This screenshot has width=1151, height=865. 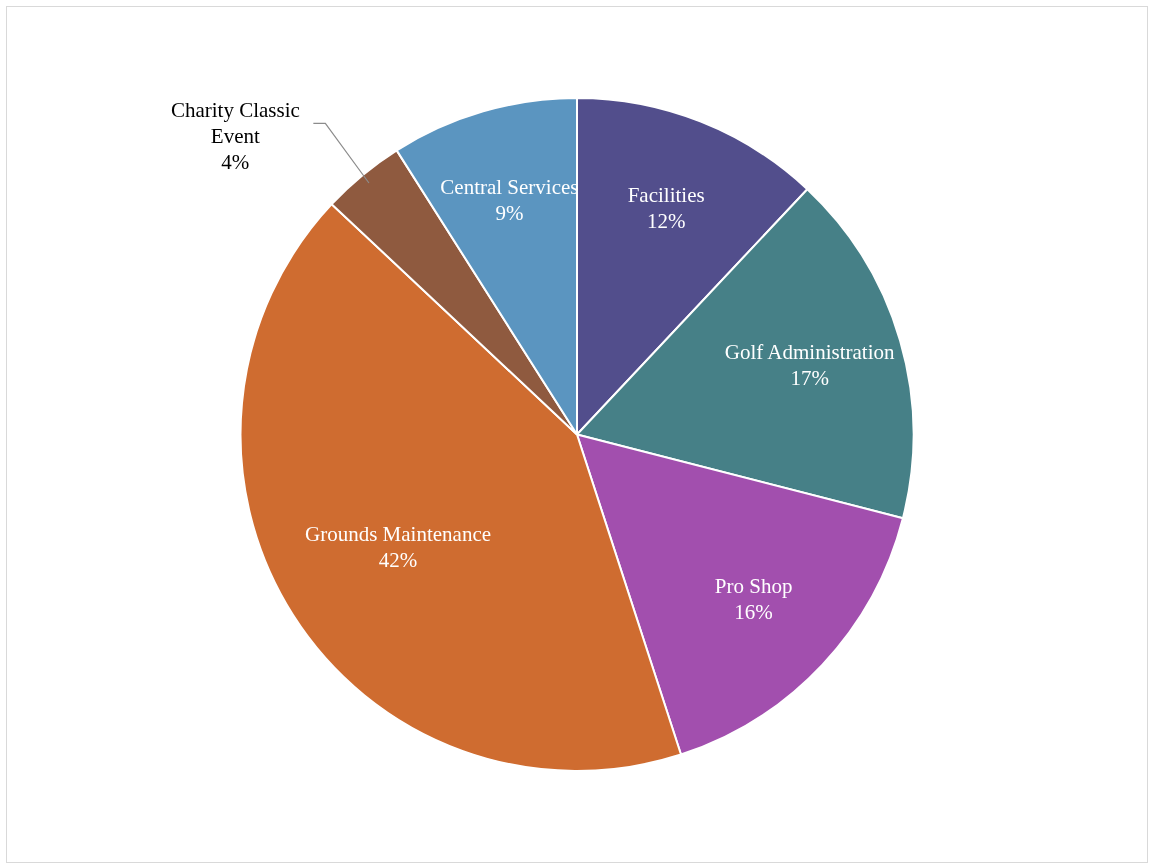 I want to click on slice-label: Pro Shop, so click(x=753, y=585).